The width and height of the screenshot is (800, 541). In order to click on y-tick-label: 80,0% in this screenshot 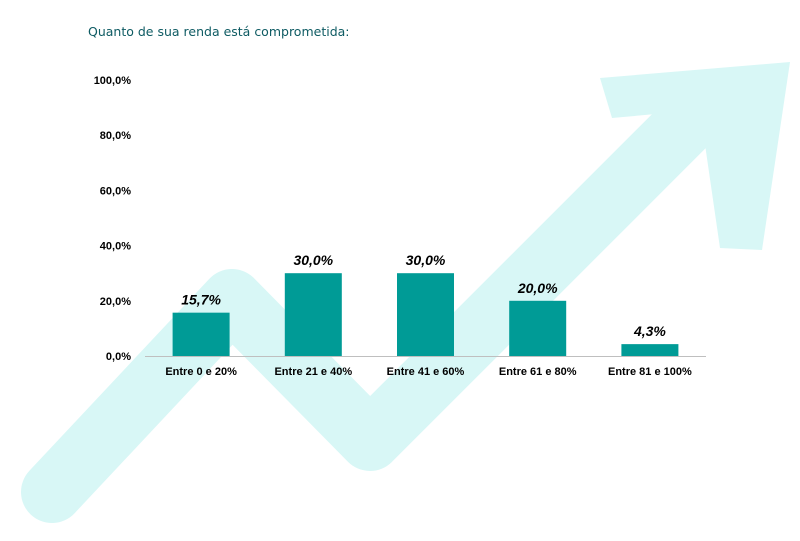, I will do `click(115, 136)`.